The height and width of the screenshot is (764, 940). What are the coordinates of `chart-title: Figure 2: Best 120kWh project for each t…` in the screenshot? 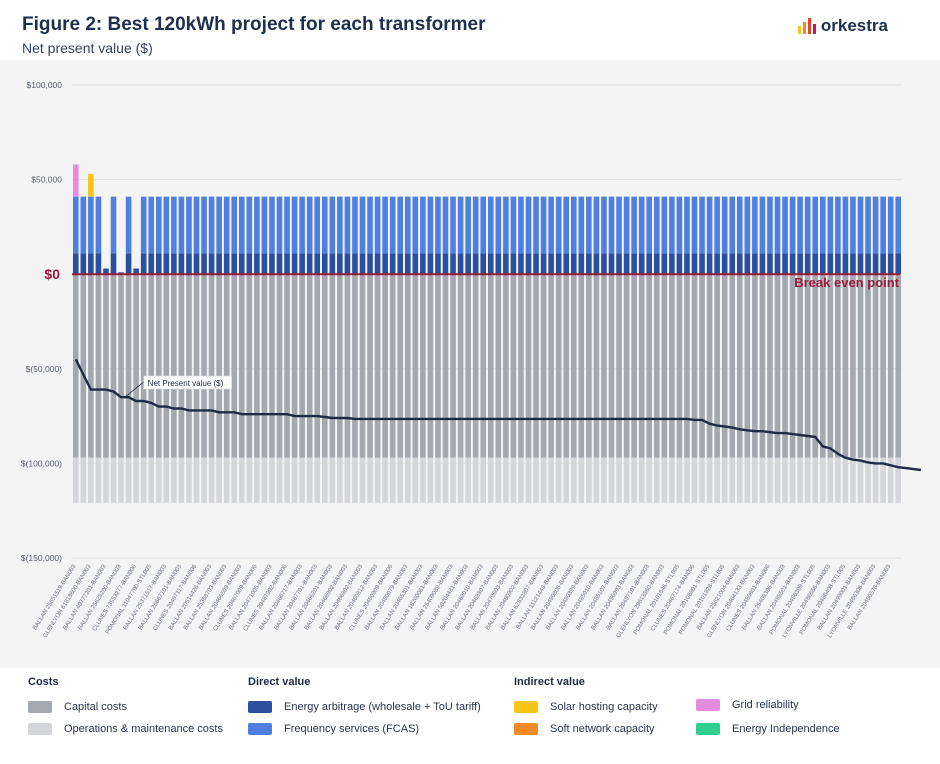 It's located at (254, 24).